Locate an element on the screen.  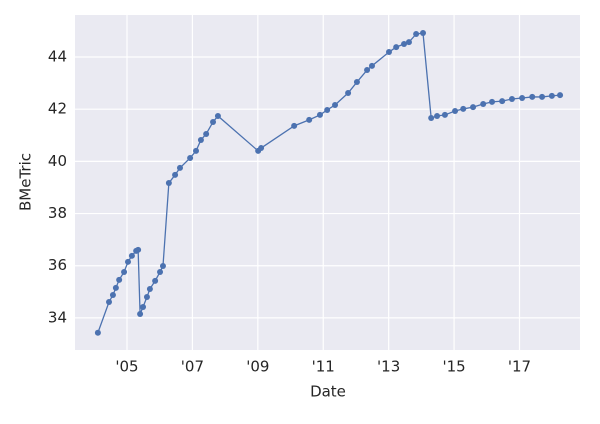
x-axis-label: Date is located at coordinates (328, 392).